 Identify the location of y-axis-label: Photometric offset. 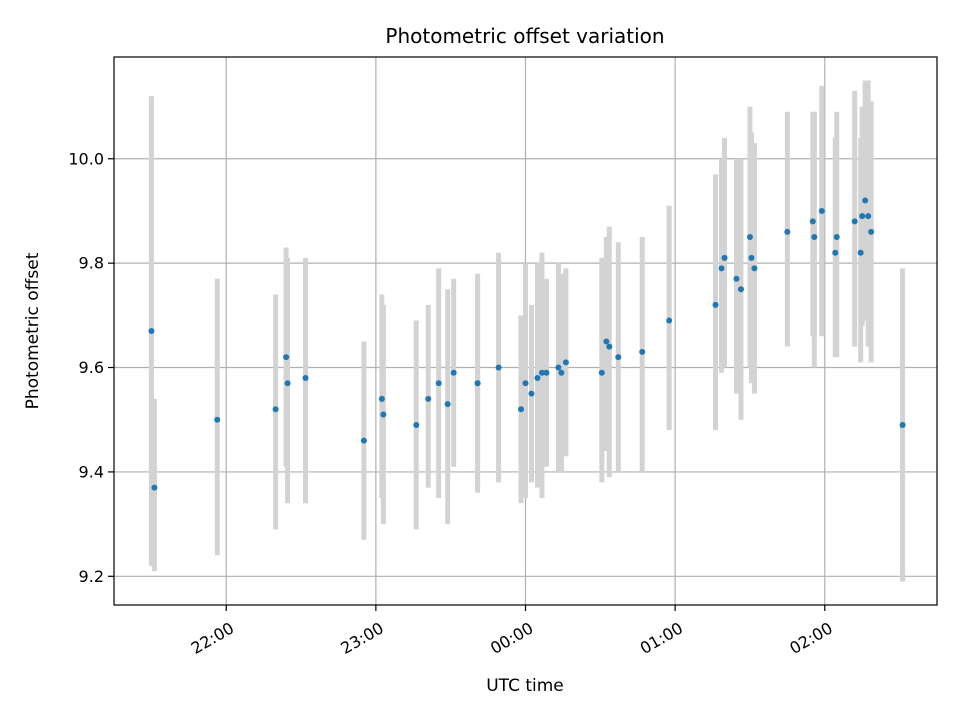
(33, 330).